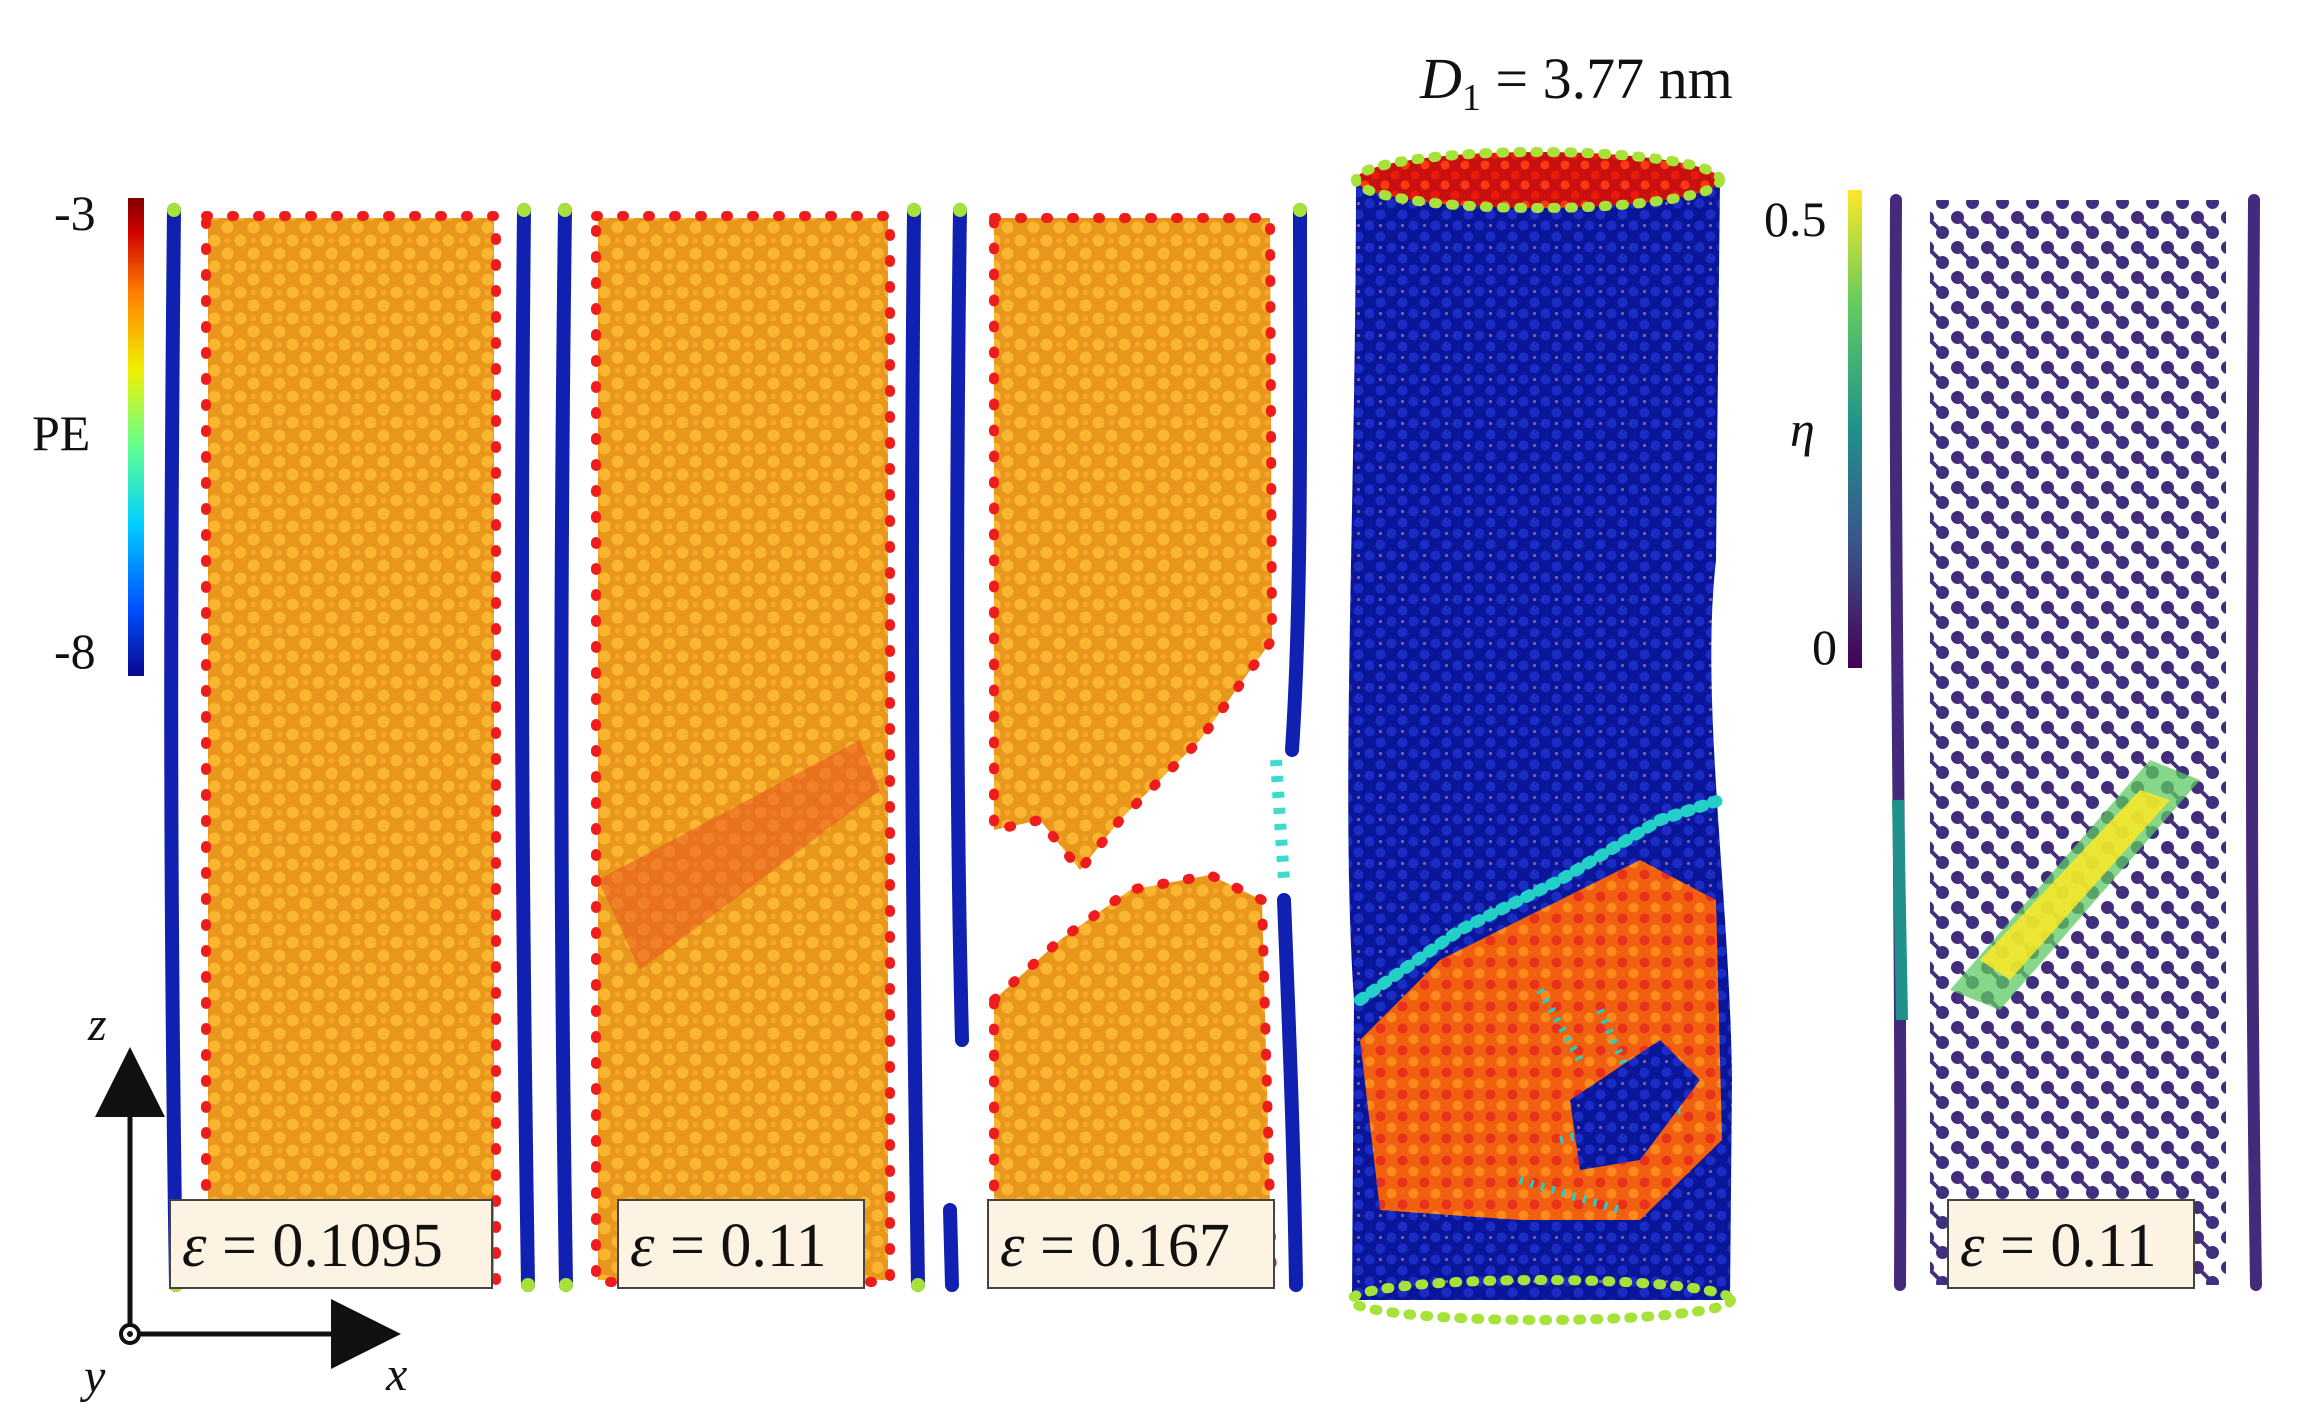 The height and width of the screenshot is (1428, 2310). I want to click on panel-1-strain-symbol: ε, so click(194, 1246).